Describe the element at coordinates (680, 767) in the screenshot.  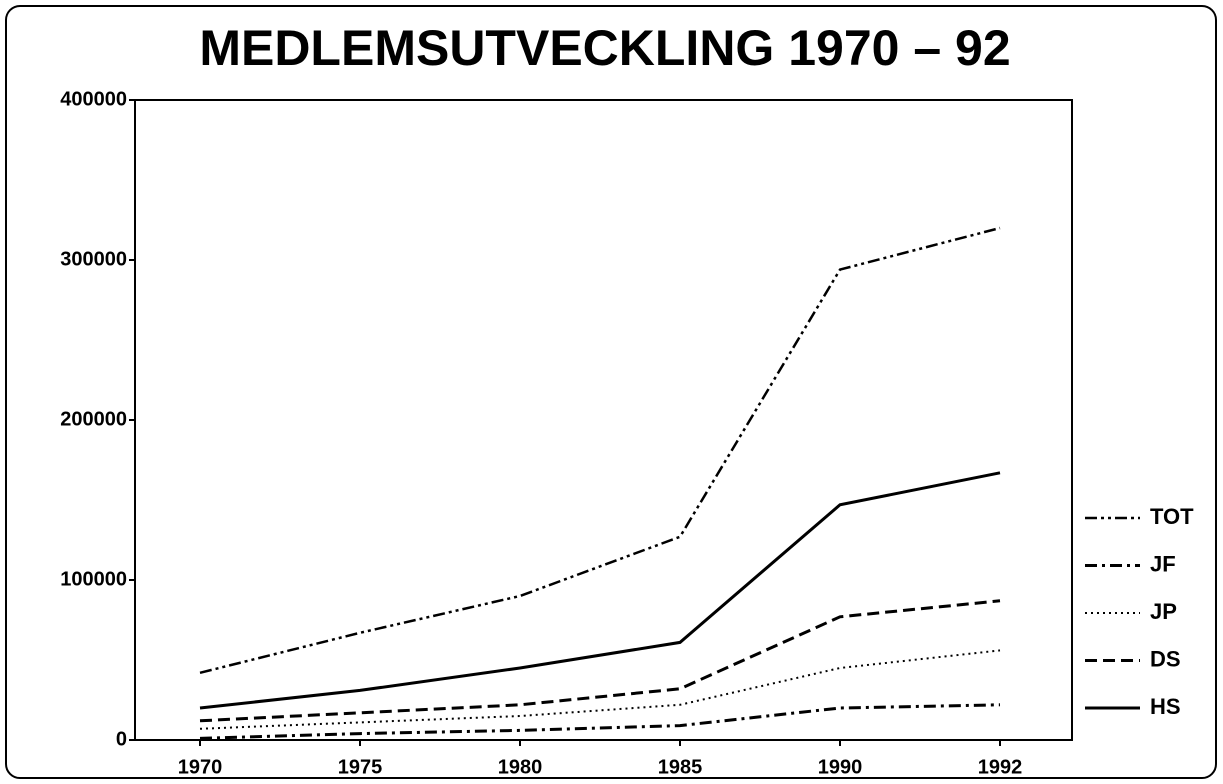
I see `x-tick-label: 1985` at that location.